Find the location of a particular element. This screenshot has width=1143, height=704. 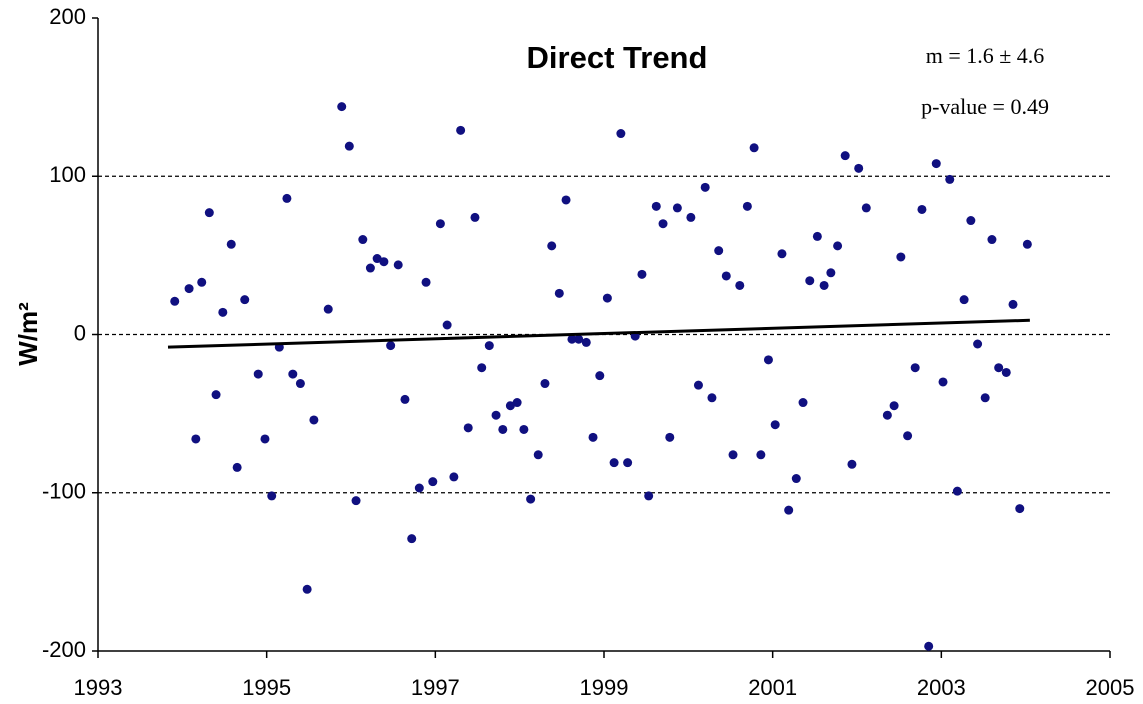

chart-title: Direct Trend is located at coordinates (617, 57).